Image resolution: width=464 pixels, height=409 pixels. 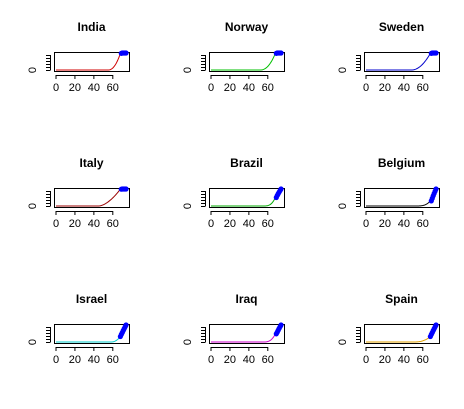 I want to click on panel-israel: Israel 0 0 20 40 60, so click(x=78, y=329).